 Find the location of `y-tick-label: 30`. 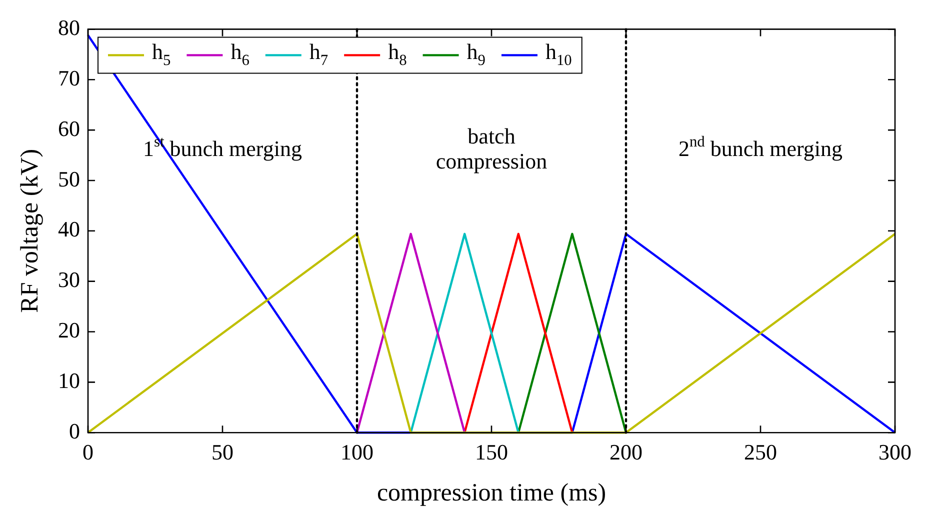

y-tick-label: 30 is located at coordinates (69, 279).